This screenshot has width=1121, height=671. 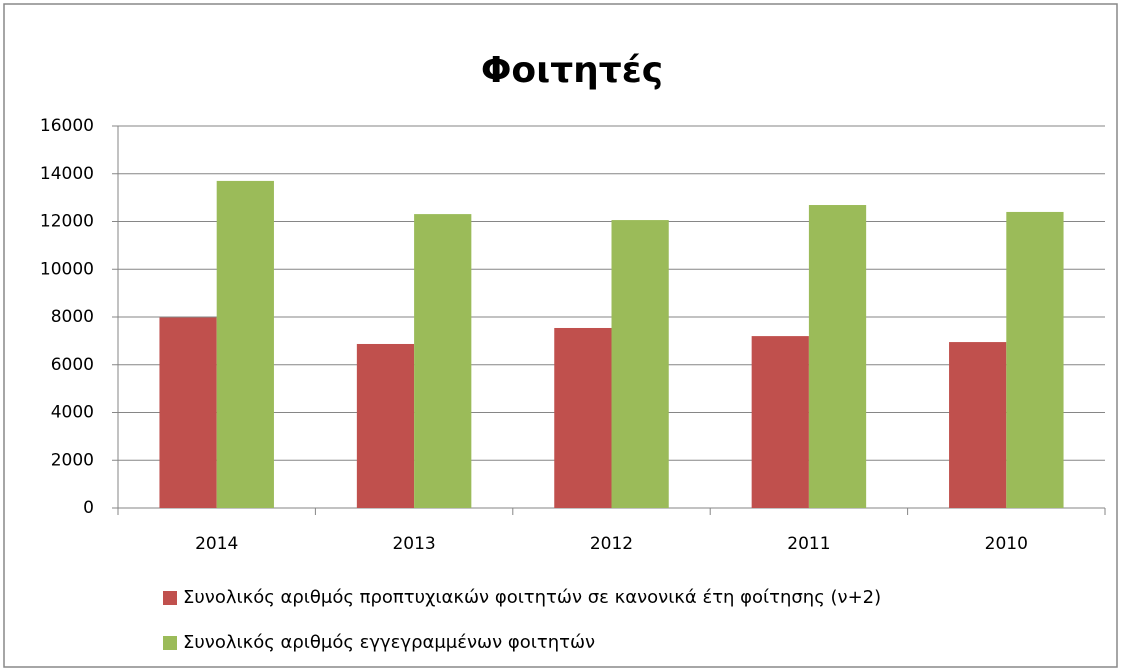 What do you see at coordinates (572, 70) in the screenshot?
I see `chart-title: Φοιτητές` at bounding box center [572, 70].